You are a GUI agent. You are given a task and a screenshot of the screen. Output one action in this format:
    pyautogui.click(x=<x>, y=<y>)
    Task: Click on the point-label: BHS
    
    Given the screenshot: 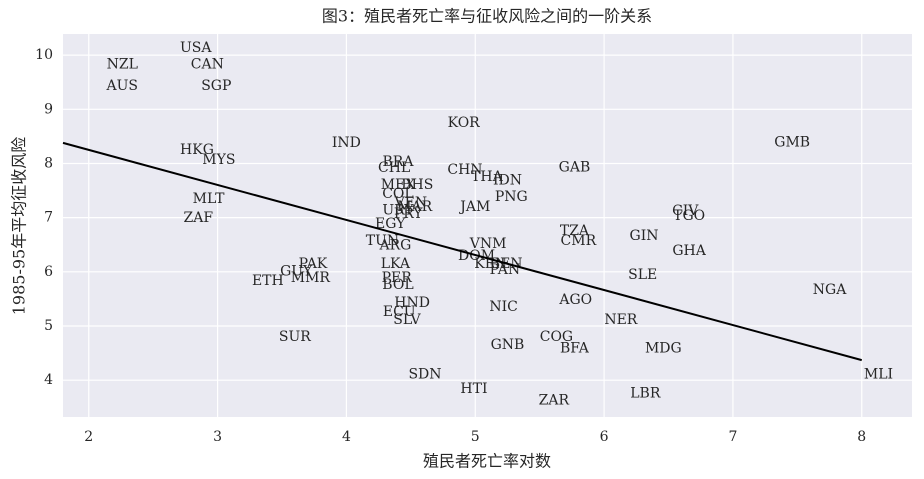 What is the action you would take?
    pyautogui.click(x=417, y=185)
    